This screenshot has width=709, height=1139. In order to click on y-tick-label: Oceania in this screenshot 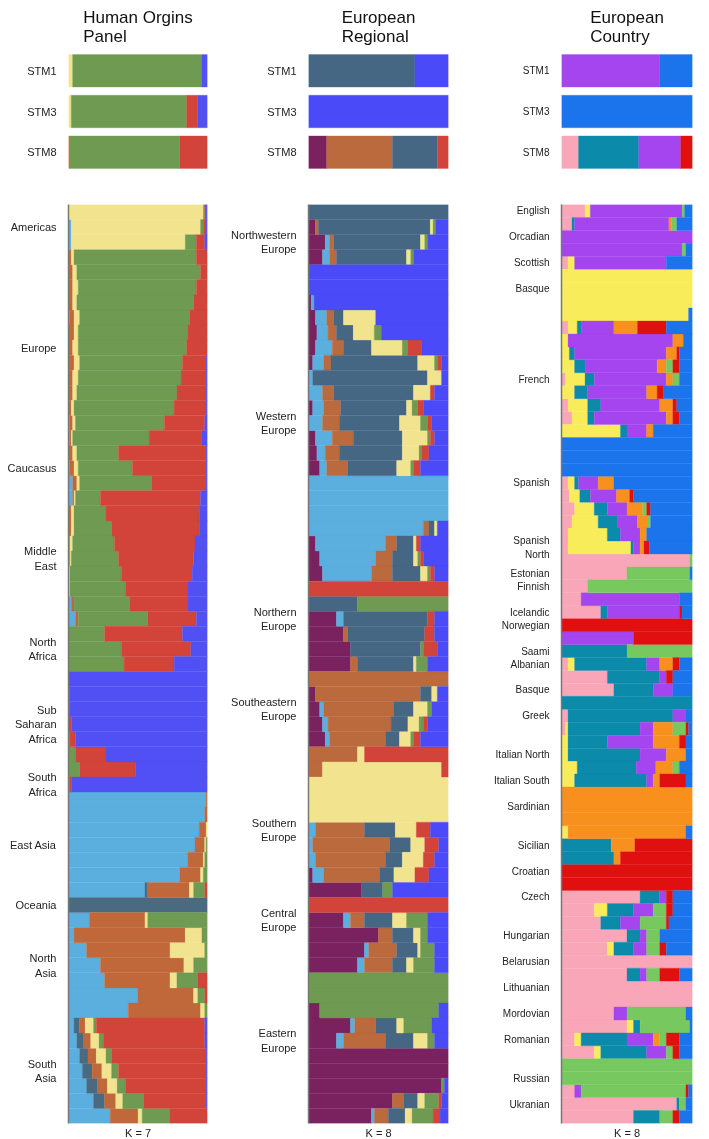, I will do `click(36, 905)`.